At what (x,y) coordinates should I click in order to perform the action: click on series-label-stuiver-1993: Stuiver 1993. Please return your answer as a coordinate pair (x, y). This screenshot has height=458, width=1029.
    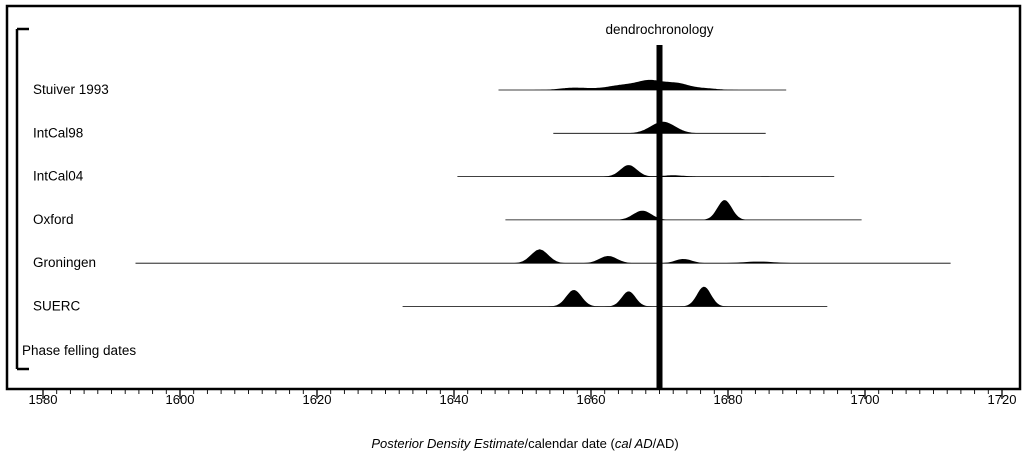
    Looking at the image, I should click on (71, 89).